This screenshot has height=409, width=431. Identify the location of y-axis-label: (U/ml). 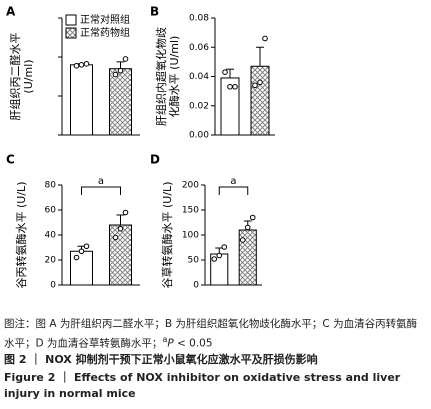
(28, 76).